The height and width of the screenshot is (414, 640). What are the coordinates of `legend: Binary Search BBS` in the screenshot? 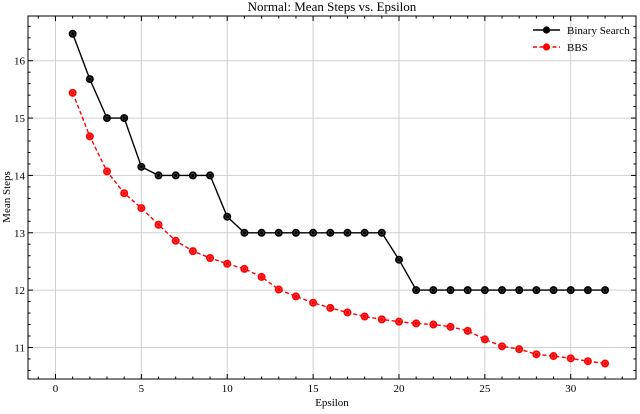 It's located at (581, 39).